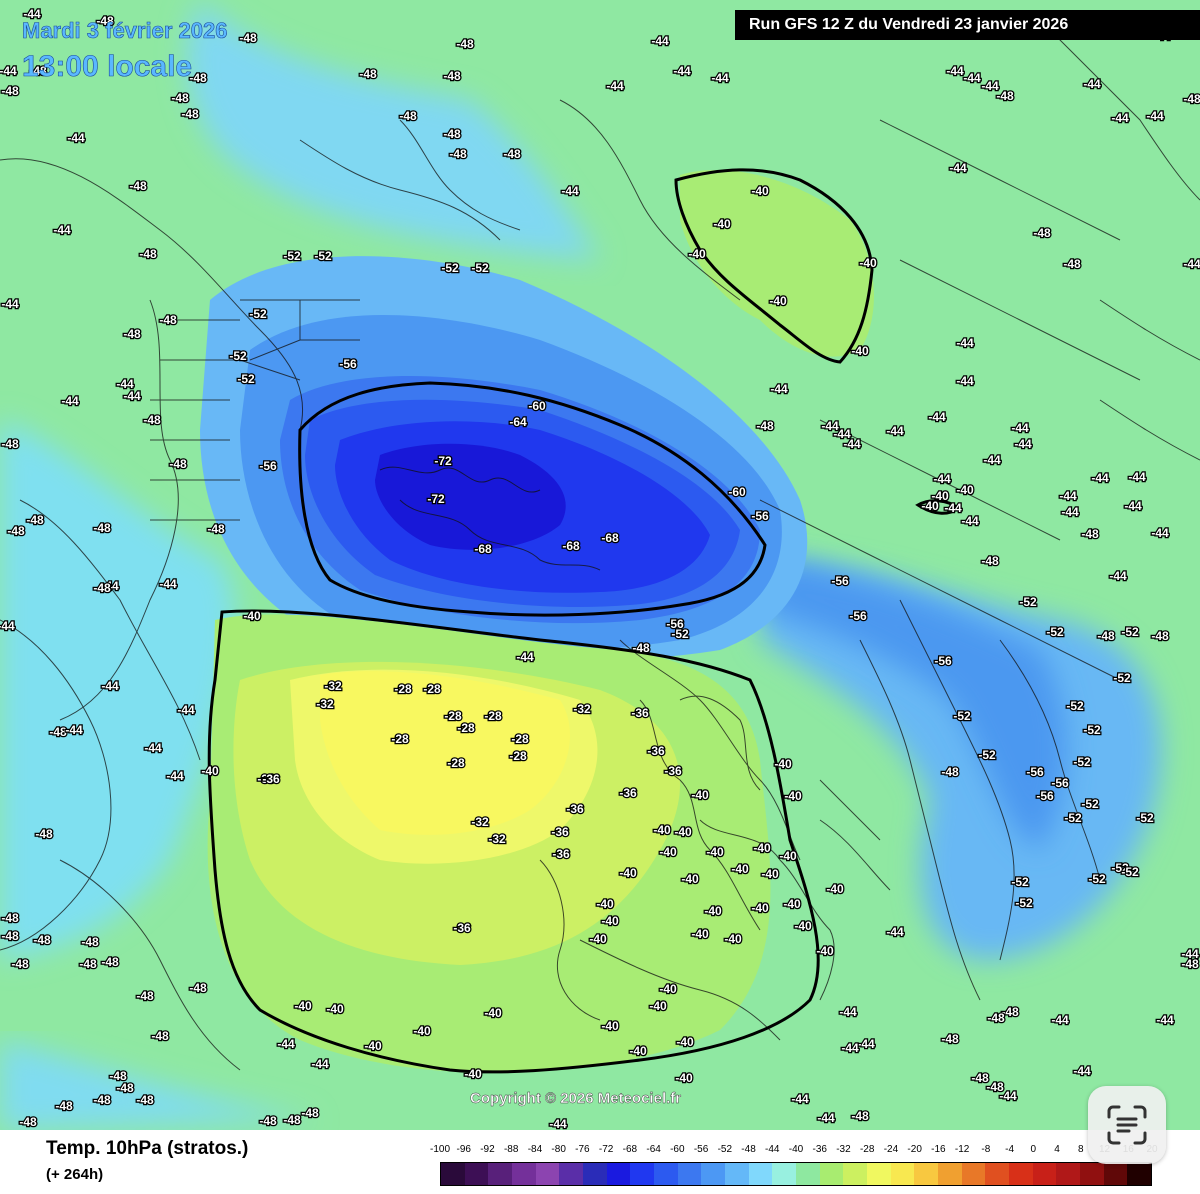 The height and width of the screenshot is (1194, 1200). What do you see at coordinates (463, 1149) in the screenshot?
I see `color-scale-tick: -96` at bounding box center [463, 1149].